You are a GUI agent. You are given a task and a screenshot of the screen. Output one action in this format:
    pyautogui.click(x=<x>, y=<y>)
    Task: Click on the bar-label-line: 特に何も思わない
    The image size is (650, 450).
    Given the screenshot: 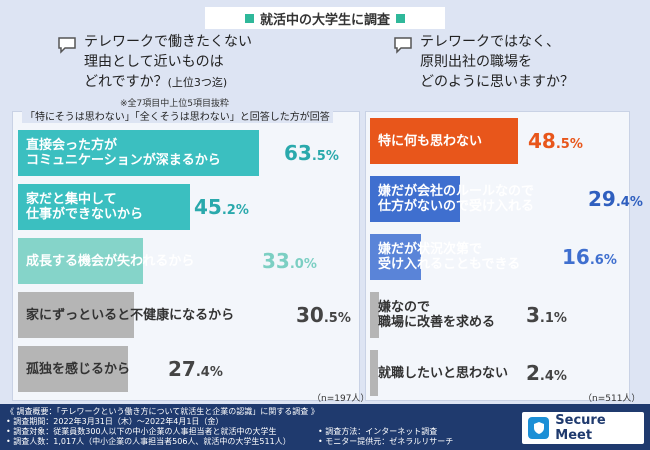 What is the action you would take?
    pyautogui.click(x=430, y=141)
    